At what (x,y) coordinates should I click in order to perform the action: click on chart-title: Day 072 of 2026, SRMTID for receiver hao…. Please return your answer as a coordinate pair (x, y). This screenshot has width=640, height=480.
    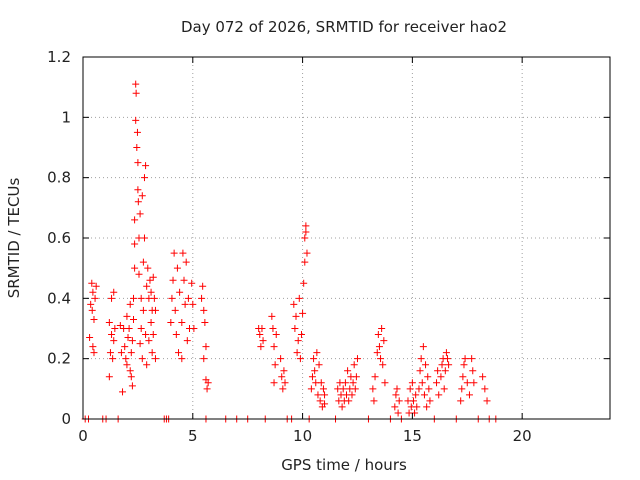
    Looking at the image, I should click on (344, 27).